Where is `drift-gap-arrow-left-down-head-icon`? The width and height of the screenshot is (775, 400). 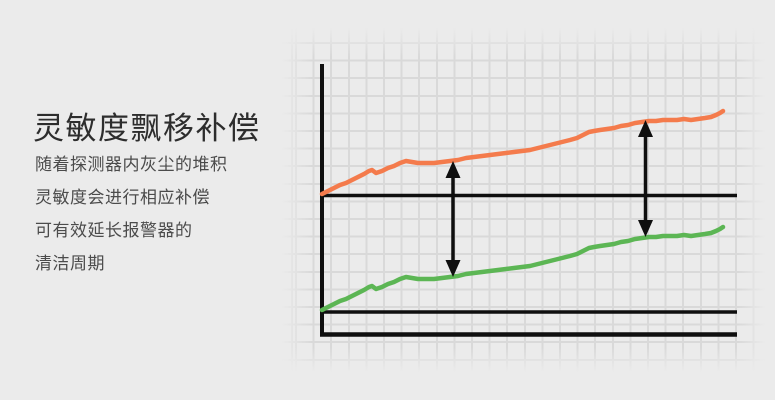
drift-gap-arrow-left-down-head-icon is located at coordinates (453, 268).